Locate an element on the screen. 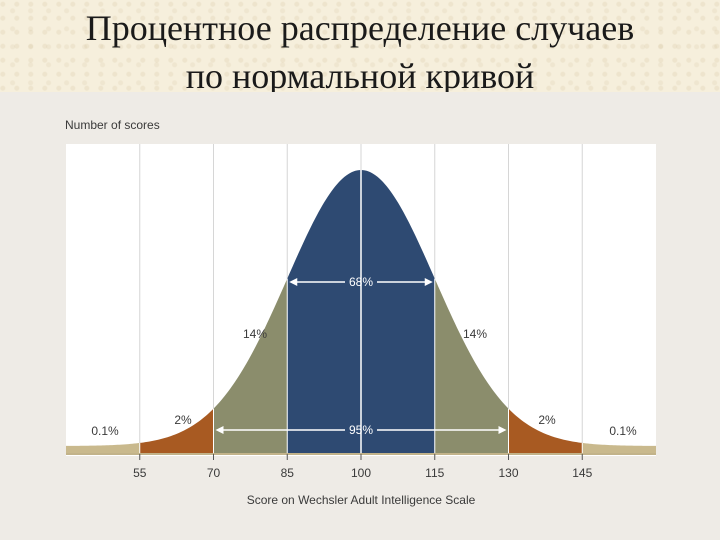 The height and width of the screenshot is (540, 720). tick-label-70: 70 is located at coordinates (214, 473).